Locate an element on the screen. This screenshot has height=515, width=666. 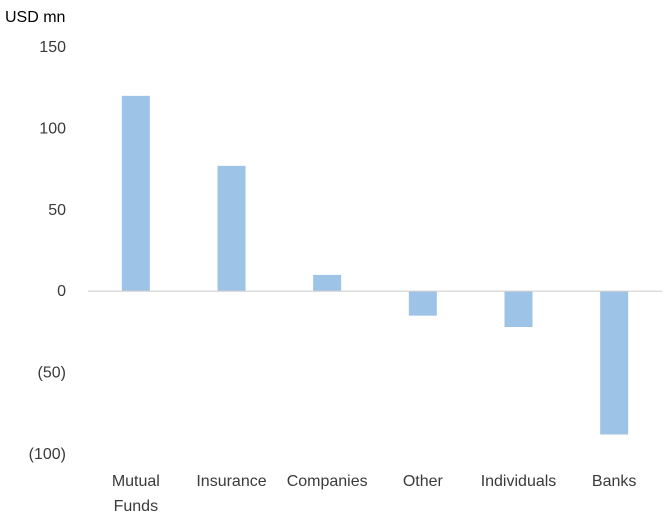
x-category-label: Funds is located at coordinates (136, 506).